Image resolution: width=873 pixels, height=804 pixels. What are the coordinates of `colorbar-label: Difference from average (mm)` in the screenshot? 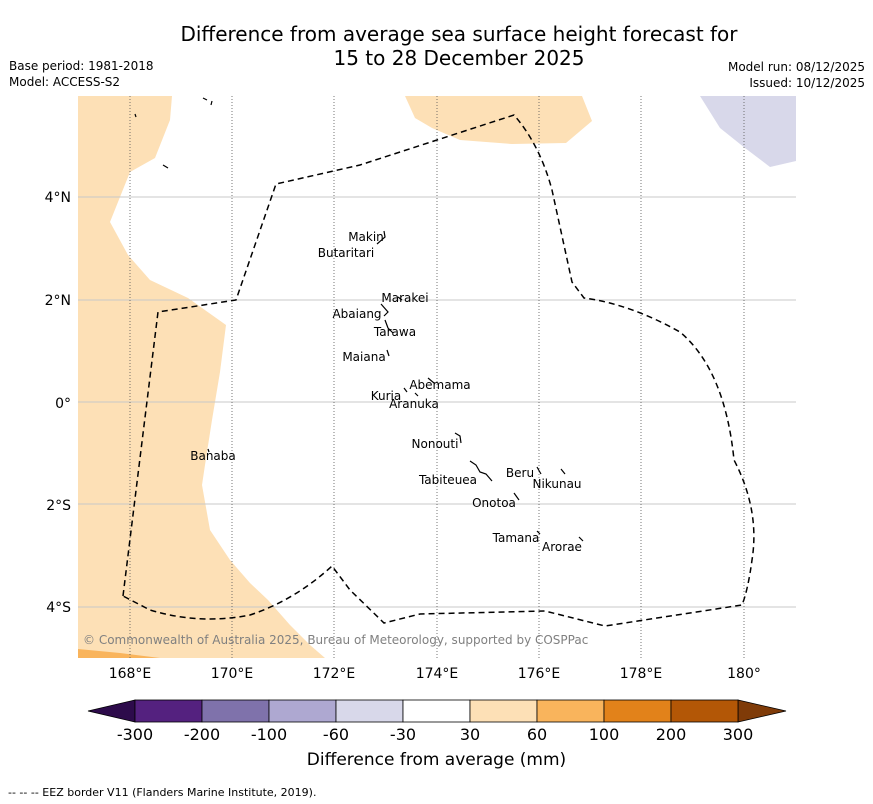 It's located at (436, 760).